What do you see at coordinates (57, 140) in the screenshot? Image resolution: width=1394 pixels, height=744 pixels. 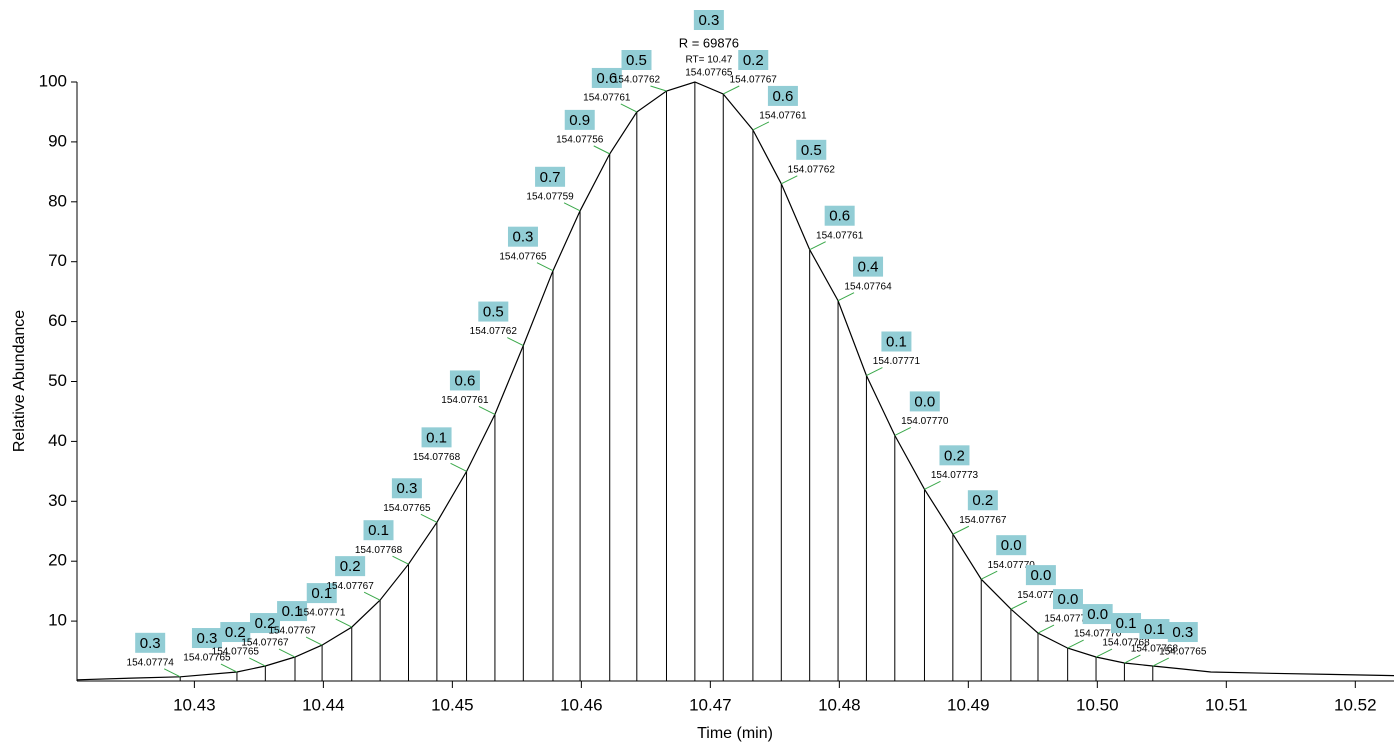 I see `y-tick-label: 90` at bounding box center [57, 140].